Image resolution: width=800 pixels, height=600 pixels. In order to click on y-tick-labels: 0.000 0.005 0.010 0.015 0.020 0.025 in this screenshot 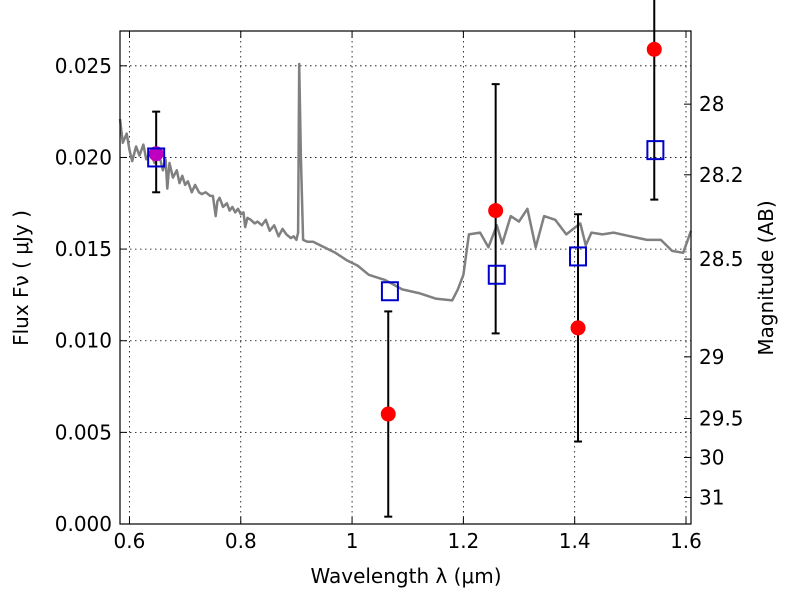, I will do `click(83, 295)`.